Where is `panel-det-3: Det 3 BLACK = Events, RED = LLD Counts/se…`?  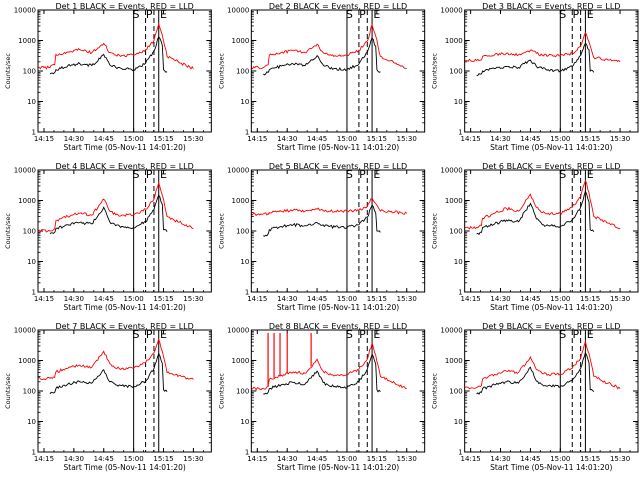
panel-det-3: Det 3 BLACK = Events, RED = LLD Counts/se… is located at coordinates (535, 77).